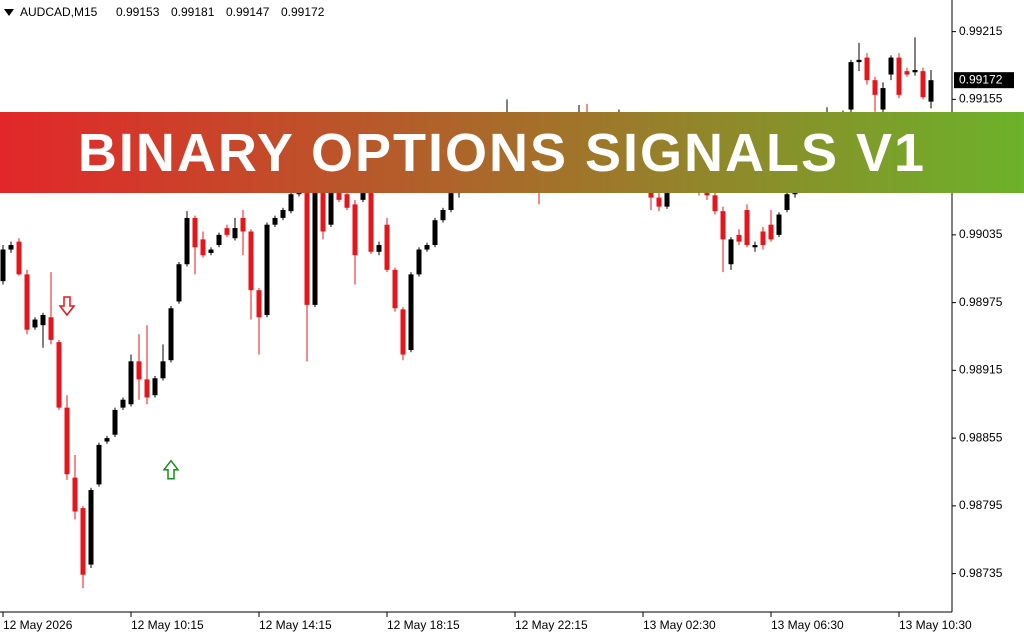  I want to click on y-tick-label: 0.99035, so click(981, 234).